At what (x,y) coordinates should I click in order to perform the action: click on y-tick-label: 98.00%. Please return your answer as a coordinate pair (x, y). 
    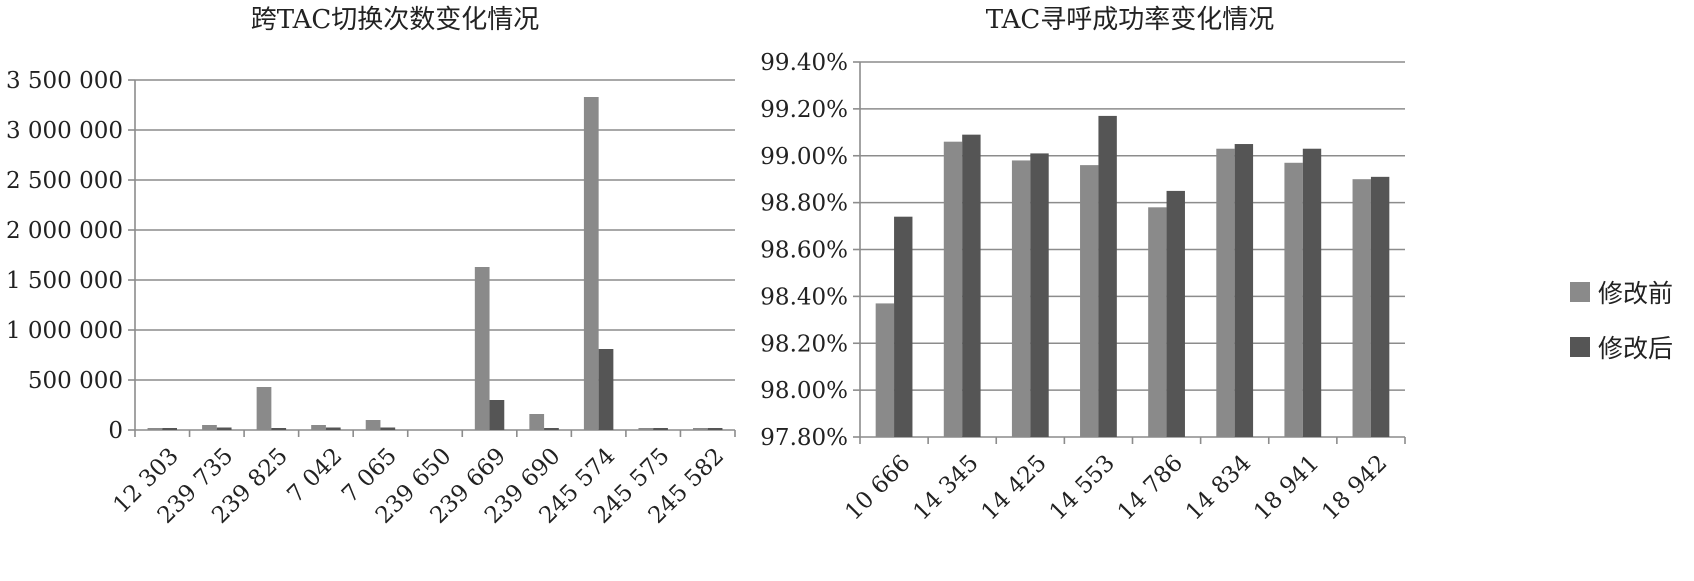
    Looking at the image, I should click on (804, 391).